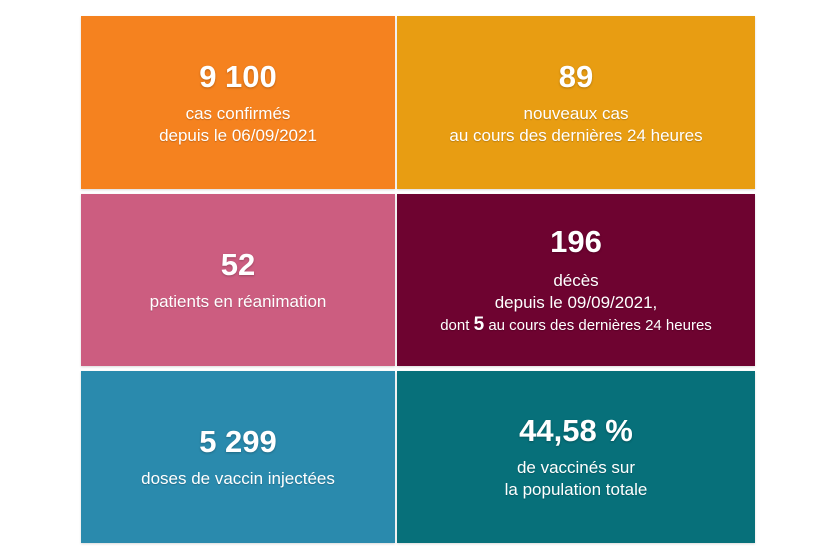 The image size is (835, 557). I want to click on tile-label: nouveaux cas, so click(576, 113).